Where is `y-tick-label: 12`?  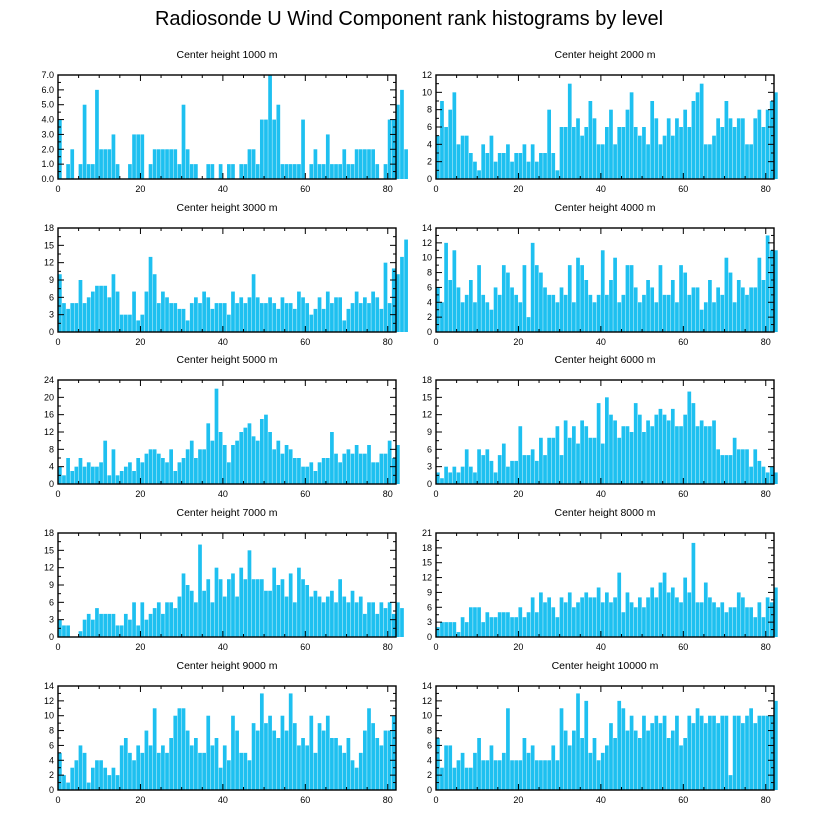
y-tick-label: 12 is located at coordinates (49, 568).